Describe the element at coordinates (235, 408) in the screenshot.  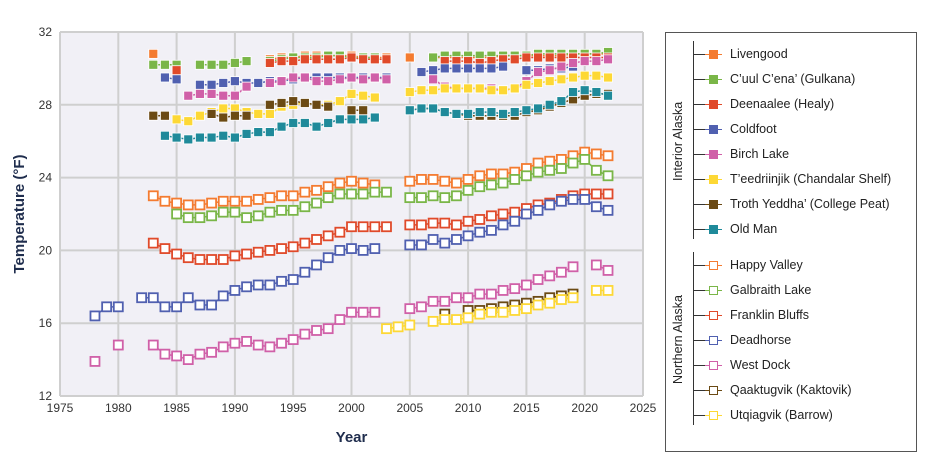
I see `x-tick-label: 1990` at that location.